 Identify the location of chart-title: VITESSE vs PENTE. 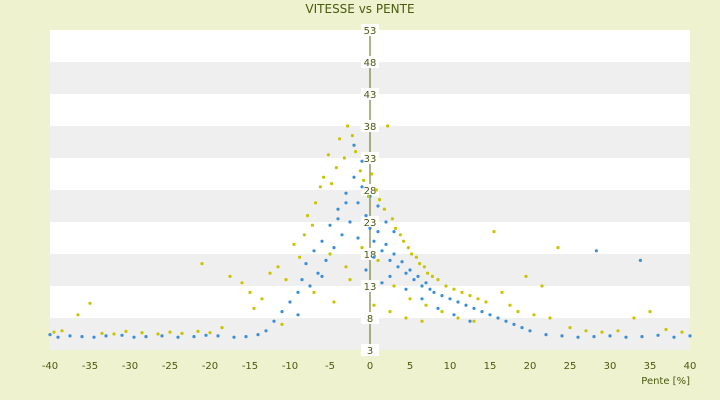
(360, 9).